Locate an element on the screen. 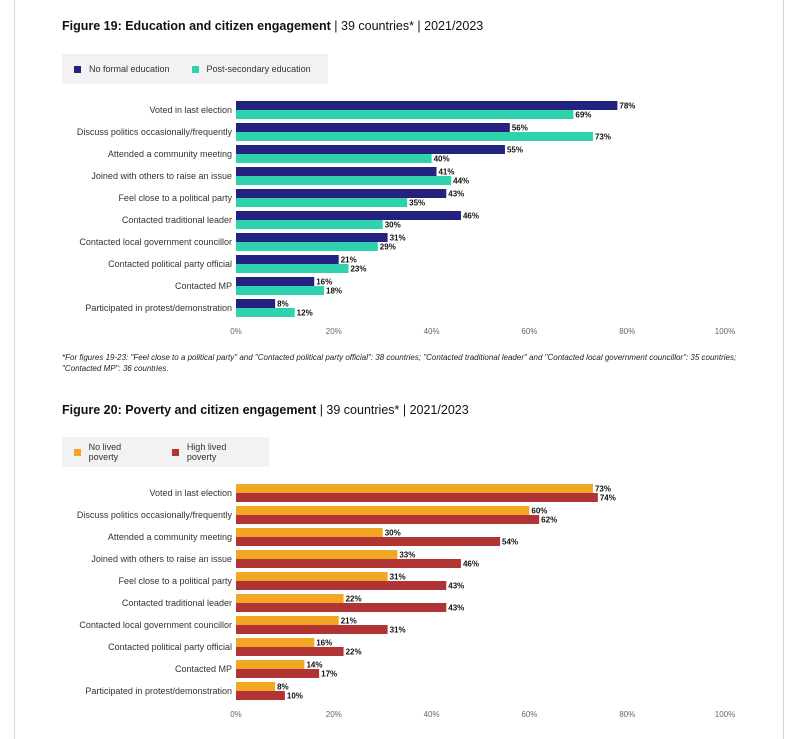 This screenshot has width=800, height=739. data-label: 8% is located at coordinates (283, 304).